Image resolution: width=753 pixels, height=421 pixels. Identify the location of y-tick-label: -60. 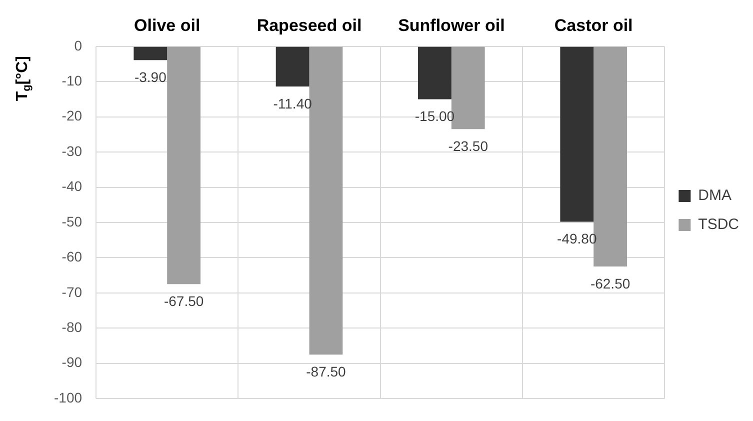
(72, 256).